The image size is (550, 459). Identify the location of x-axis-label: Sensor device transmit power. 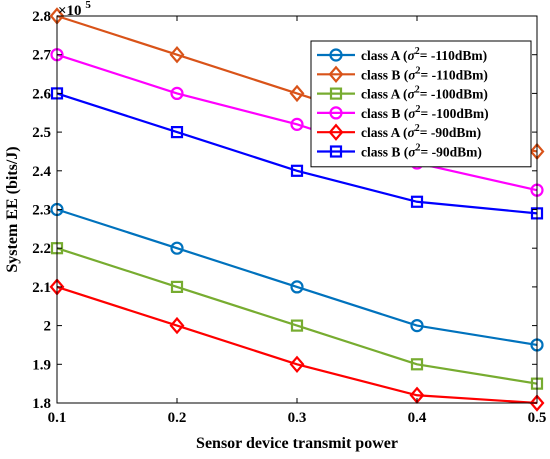
(297, 443).